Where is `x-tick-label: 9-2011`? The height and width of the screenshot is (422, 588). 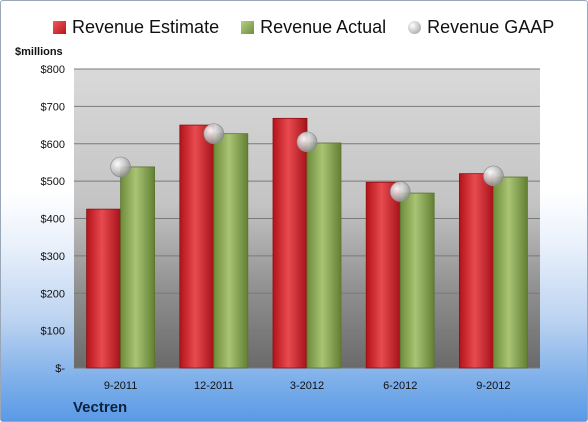 x-tick-label: 9-2011 is located at coordinates (120, 386).